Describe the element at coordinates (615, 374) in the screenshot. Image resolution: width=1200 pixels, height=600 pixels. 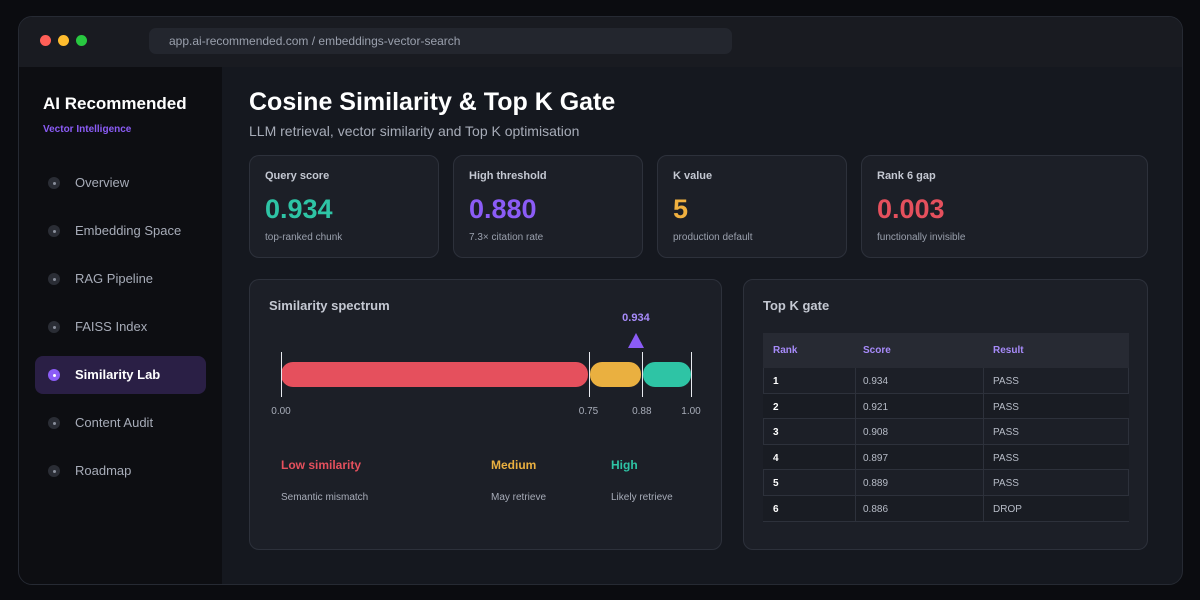
I see `spectrum-band-medium` at that location.